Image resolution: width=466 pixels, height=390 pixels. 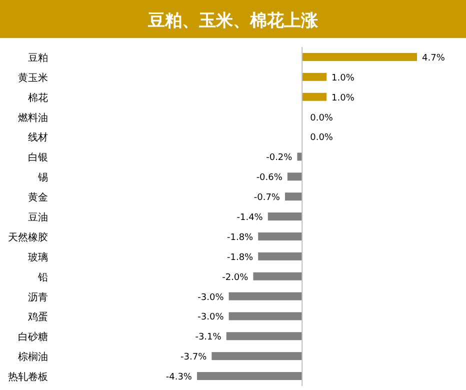 What do you see at coordinates (38, 58) in the screenshot?
I see `y-tick-label: 豆粕` at bounding box center [38, 58].